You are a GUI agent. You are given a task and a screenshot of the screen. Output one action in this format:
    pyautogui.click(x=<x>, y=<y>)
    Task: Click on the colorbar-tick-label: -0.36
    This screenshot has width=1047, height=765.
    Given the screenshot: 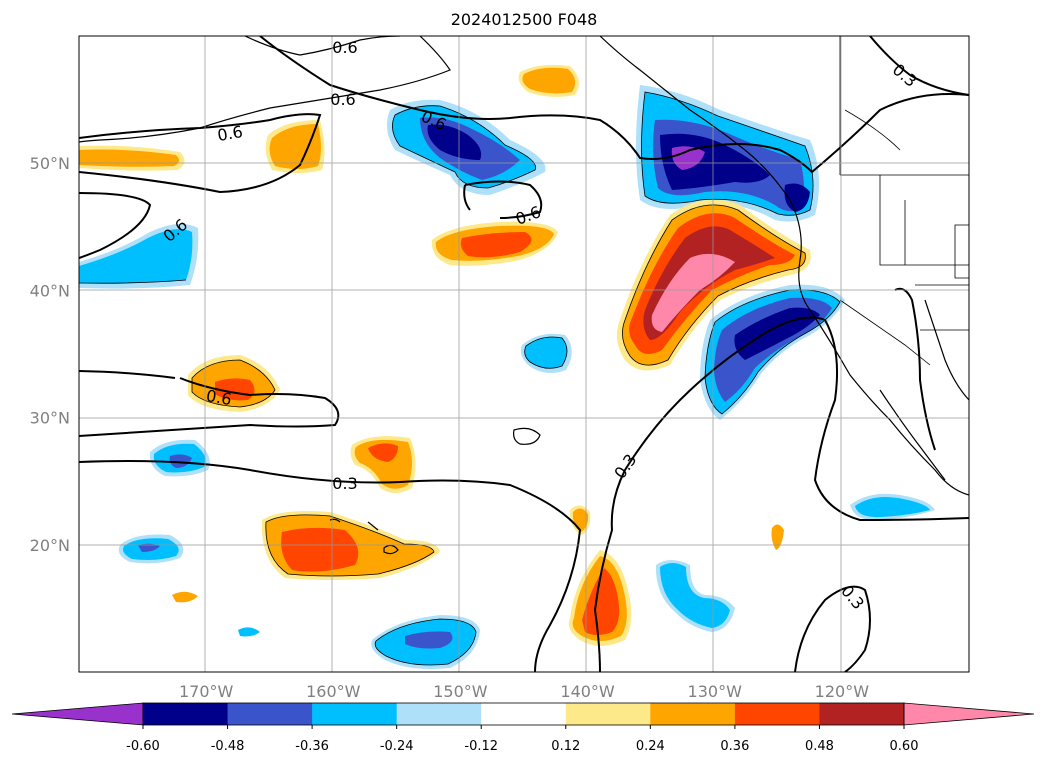 What is the action you would take?
    pyautogui.click(x=312, y=746)
    